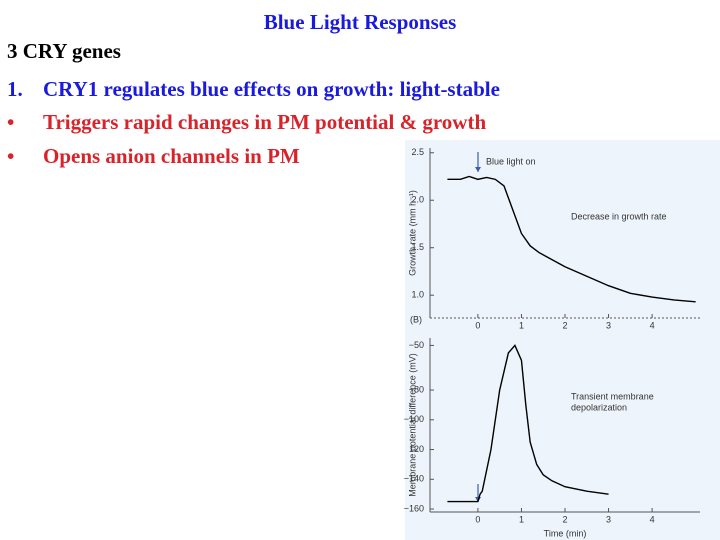 The height and width of the screenshot is (540, 720). Describe the element at coordinates (412, 233) in the screenshot. I see `y-axis-label: Growth rate (mm h⁻¹)` at that location.